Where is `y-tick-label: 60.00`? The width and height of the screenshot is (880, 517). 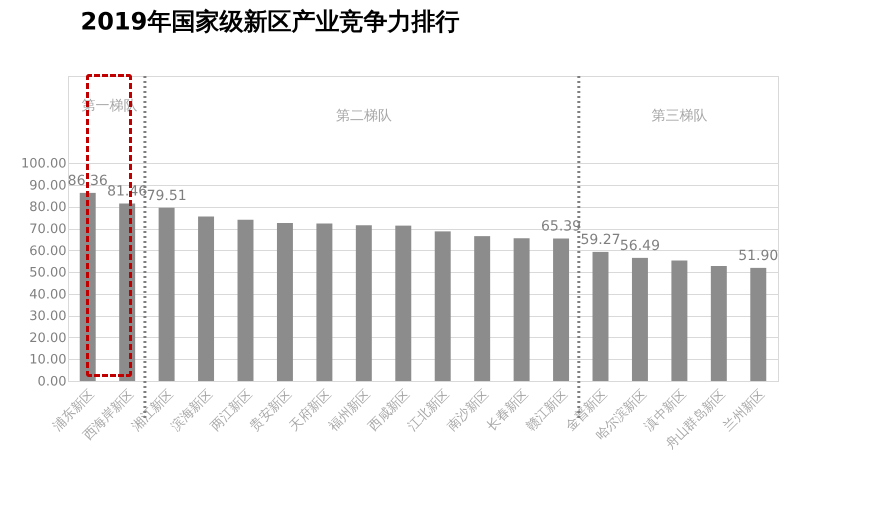
y-tick-label: 60.00 is located at coordinates (47, 251).